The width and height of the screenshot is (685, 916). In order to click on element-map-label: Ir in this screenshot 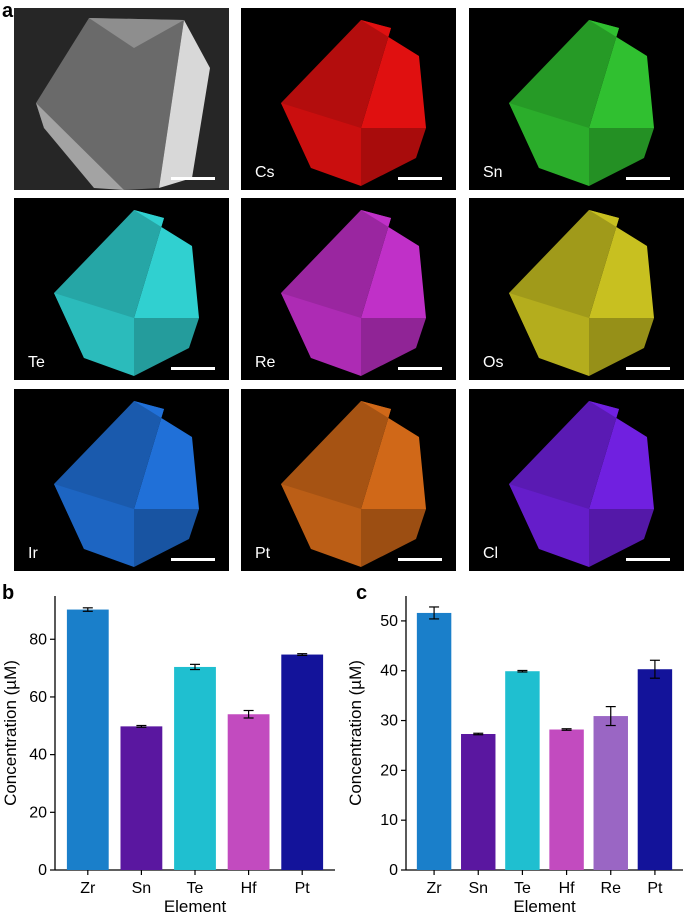, I will do `click(33, 553)`.